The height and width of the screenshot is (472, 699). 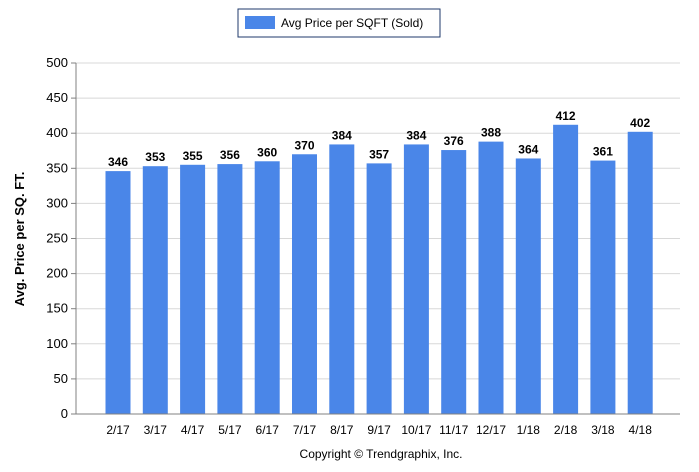 I want to click on x-tick-label: 5/17, so click(x=230, y=430).